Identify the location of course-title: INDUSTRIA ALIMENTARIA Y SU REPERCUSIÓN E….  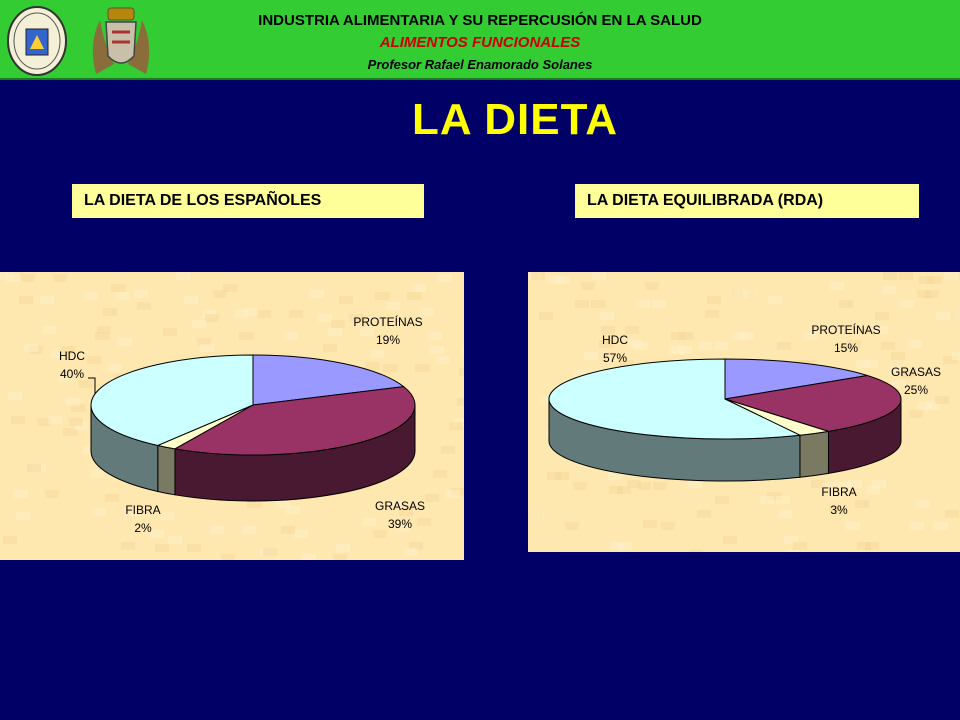
(480, 20).